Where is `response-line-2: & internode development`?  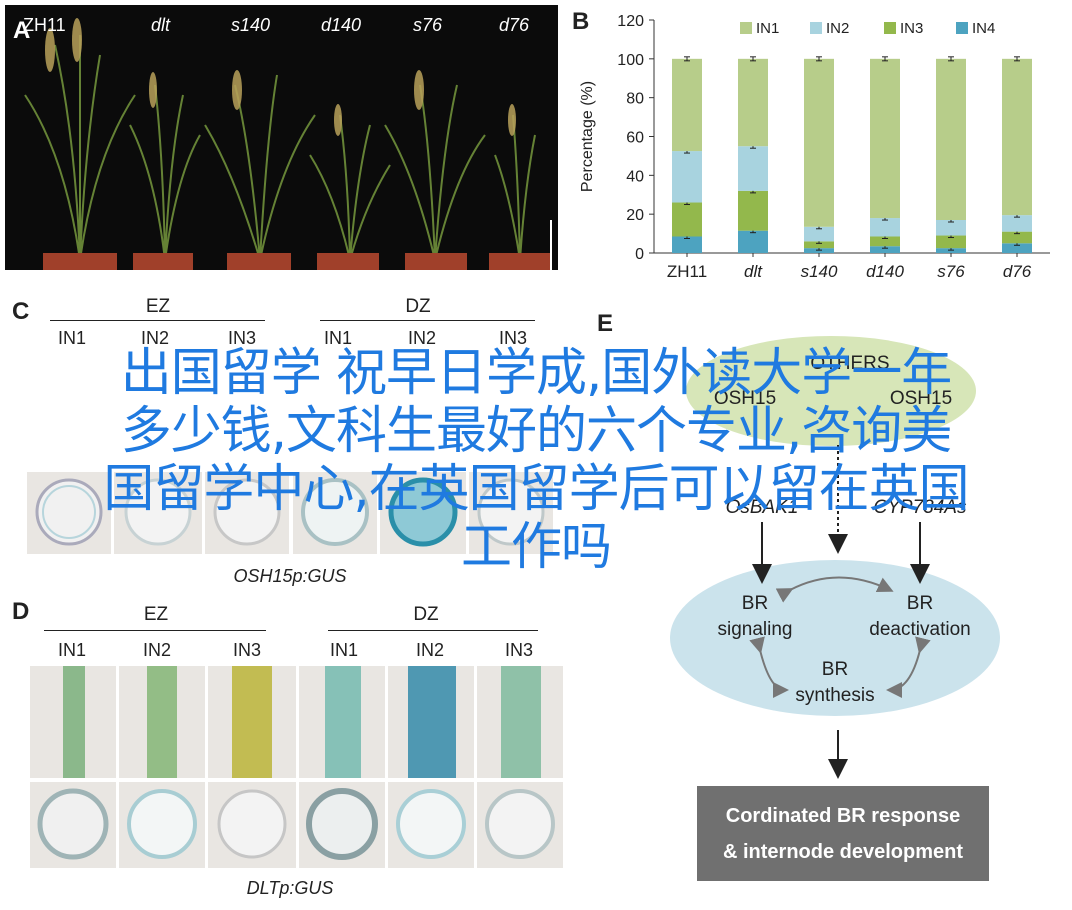
response-line-2: & internode development is located at coordinates (843, 851).